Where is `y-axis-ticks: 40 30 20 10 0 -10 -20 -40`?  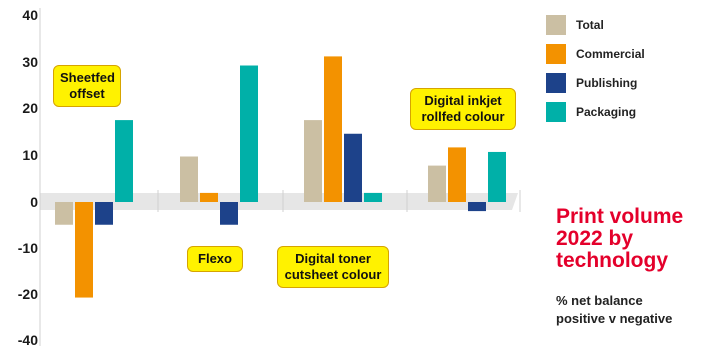
y-axis-ticks: 40 30 20 10 0 -10 -20 -40 is located at coordinates (28, 176).